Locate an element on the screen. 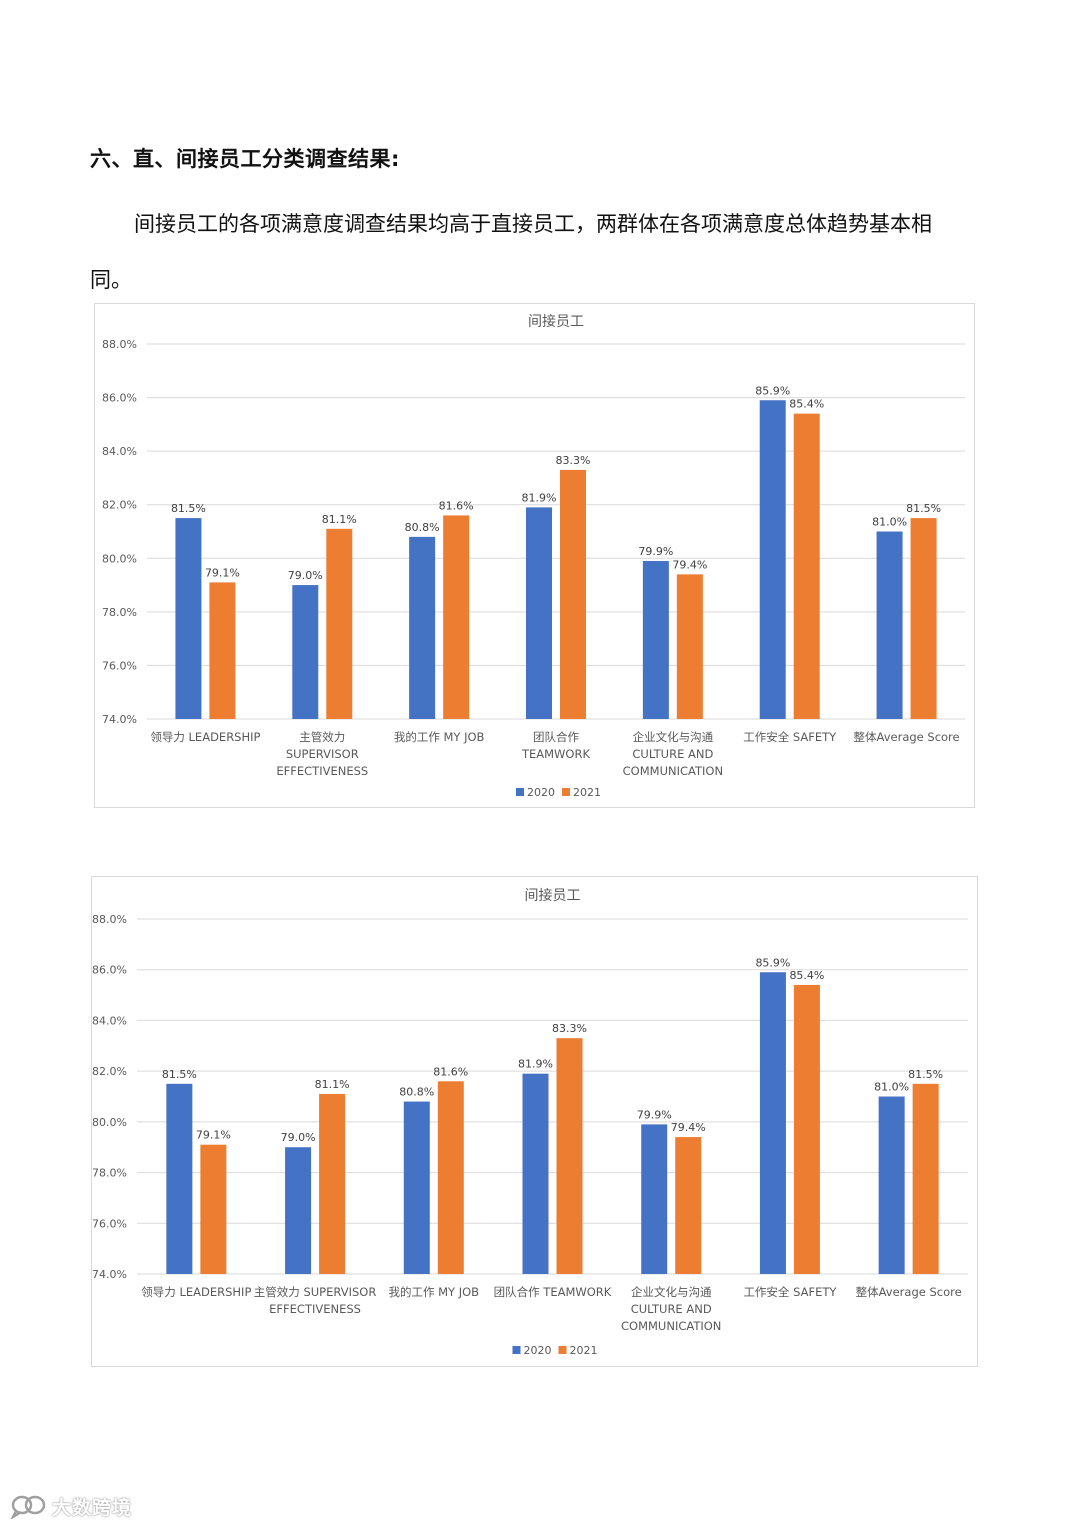 The image size is (1080, 1527). y-tick-label: 86.0% is located at coordinates (119, 398).